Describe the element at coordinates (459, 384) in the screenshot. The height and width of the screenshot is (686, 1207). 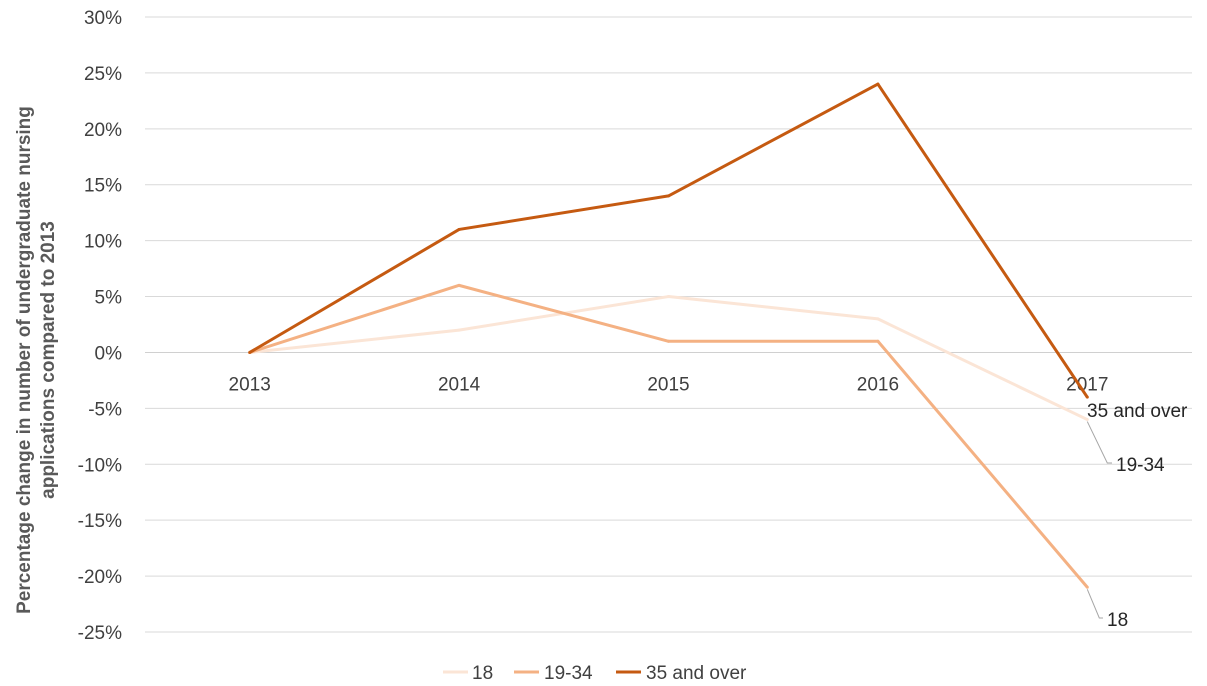
I see `x-tick-label: 2014` at that location.